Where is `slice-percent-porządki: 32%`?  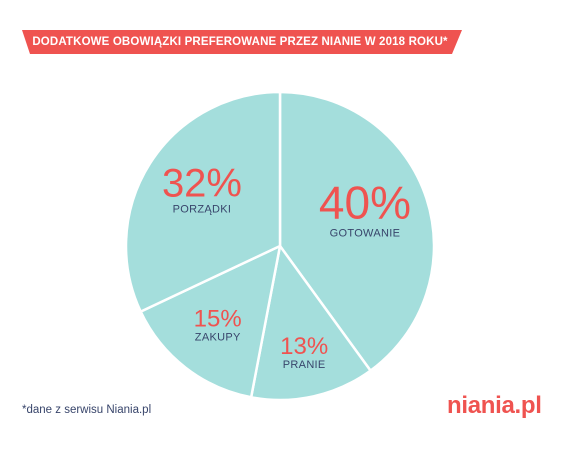
slice-percent-porządki: 32% is located at coordinates (202, 183).